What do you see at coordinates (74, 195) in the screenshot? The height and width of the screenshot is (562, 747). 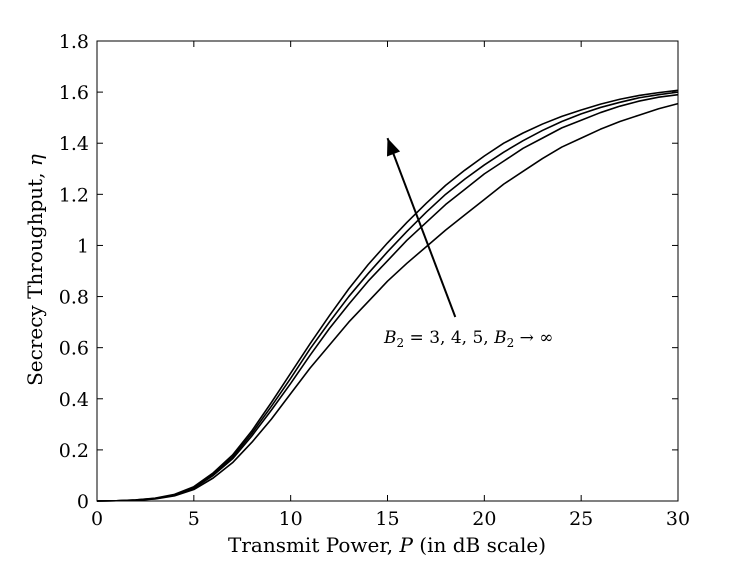 I see `y-tick-label: 1.2` at bounding box center [74, 195].